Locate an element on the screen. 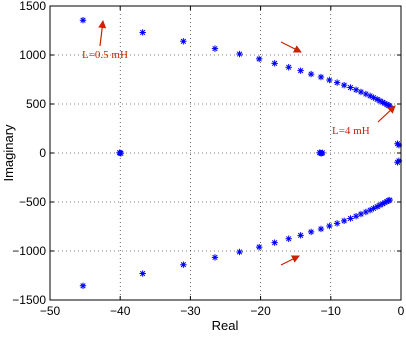 The width and height of the screenshot is (406, 346). y-tick-label: −1000 is located at coordinates (29, 251).